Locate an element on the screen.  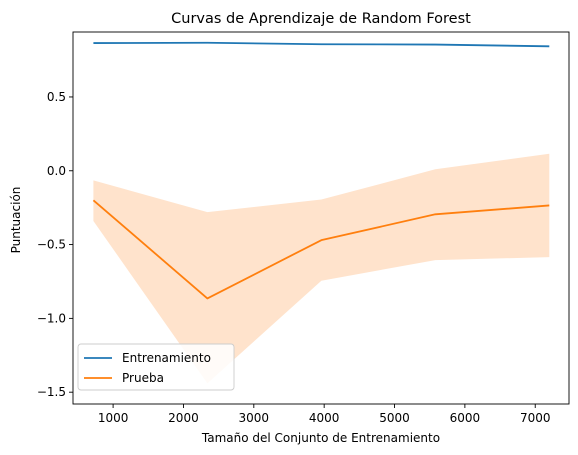
x-tick-label: 6000 is located at coordinates (465, 418).